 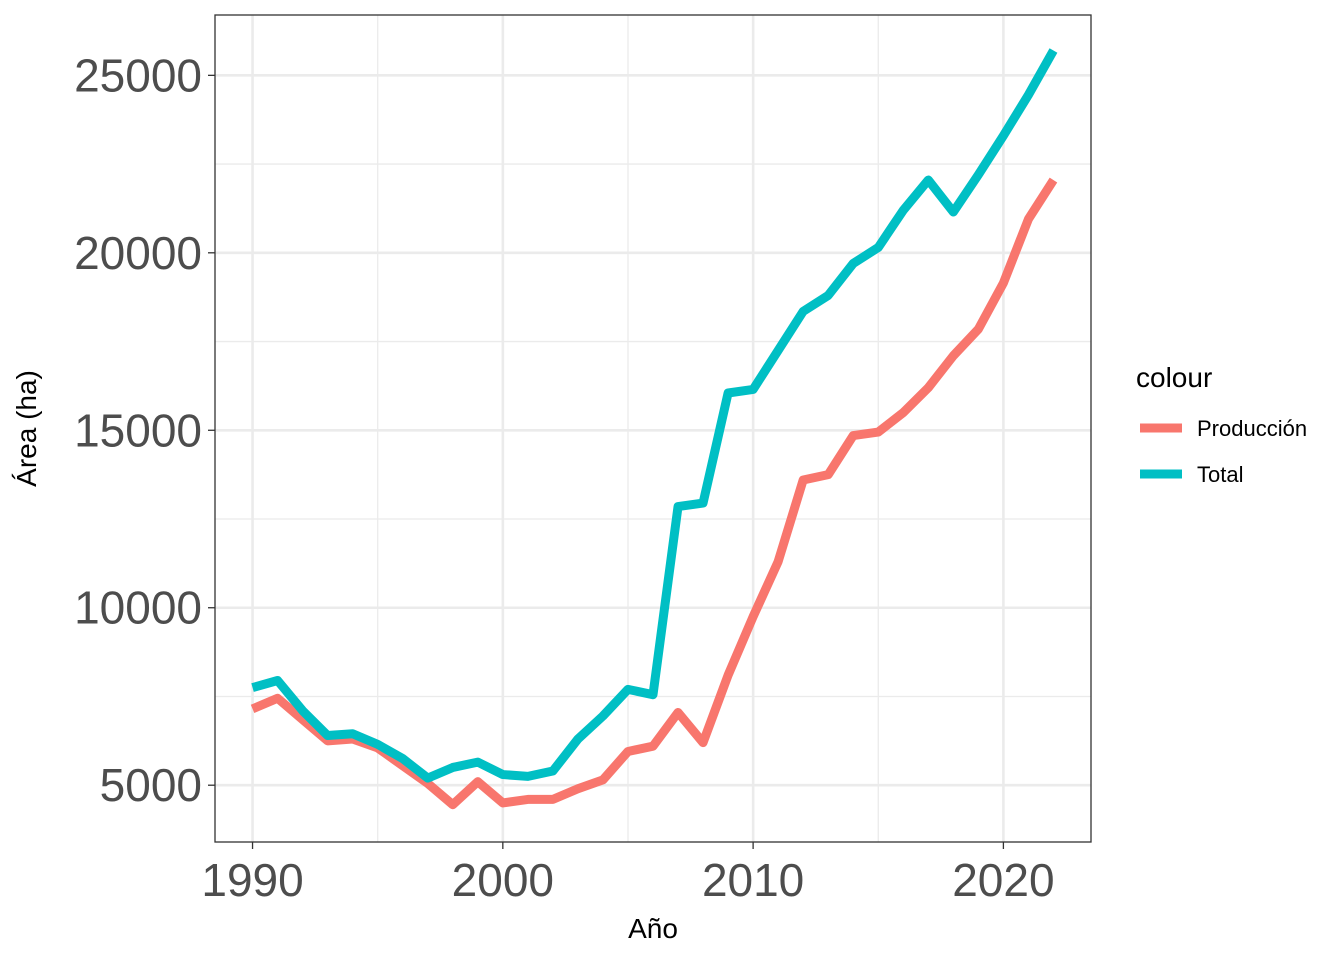 What do you see at coordinates (138, 75) in the screenshot?
I see `y-tick-label: 25000` at bounding box center [138, 75].